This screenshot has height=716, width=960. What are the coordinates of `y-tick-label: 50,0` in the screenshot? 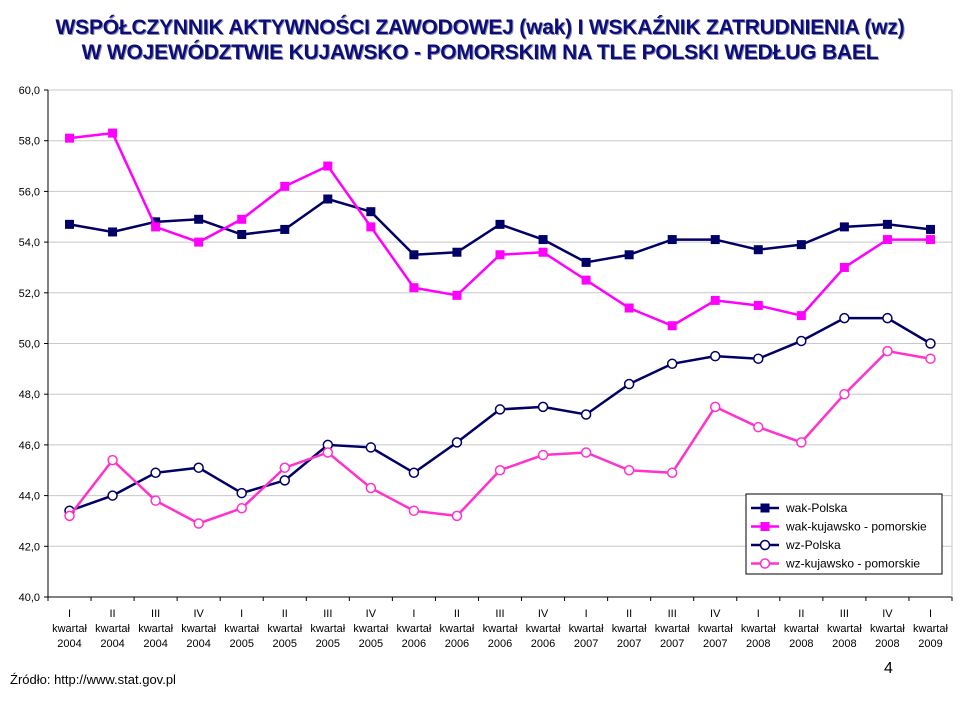 It's located at (29, 345).